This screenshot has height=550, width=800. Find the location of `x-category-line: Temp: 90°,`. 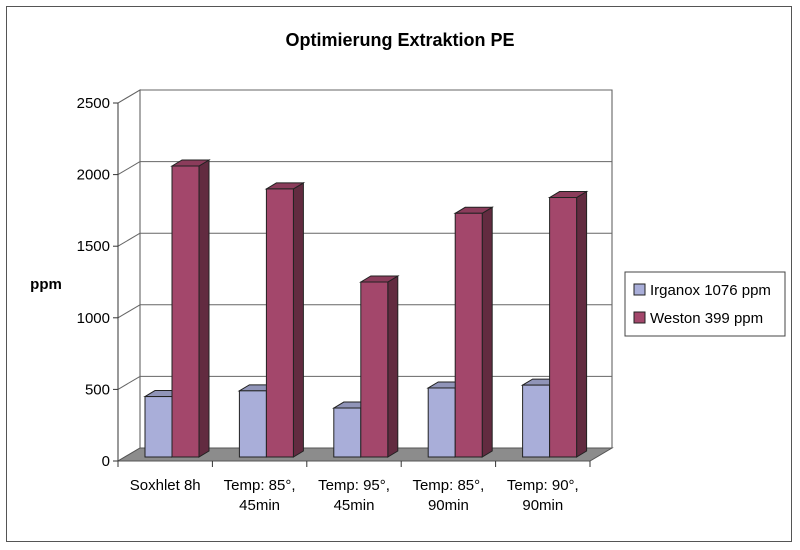

x-category-line: Temp: 90°, is located at coordinates (543, 485).